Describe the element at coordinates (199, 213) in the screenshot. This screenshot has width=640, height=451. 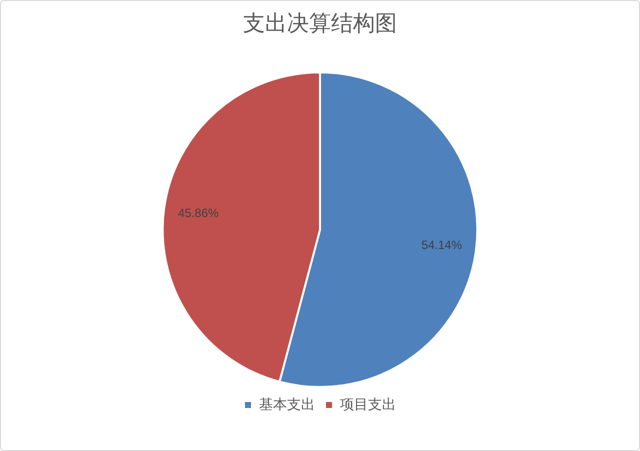
I see `data-label: 45.86%` at that location.